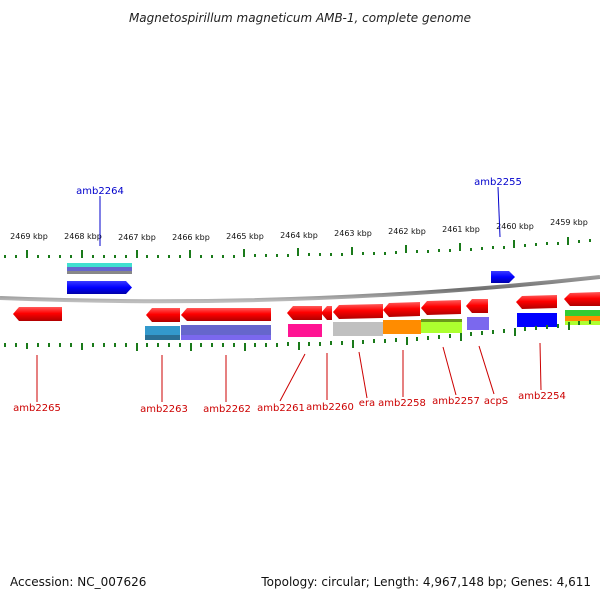 The height and width of the screenshot is (600, 600). I want to click on label-amb2263: amb2263, so click(164, 409).